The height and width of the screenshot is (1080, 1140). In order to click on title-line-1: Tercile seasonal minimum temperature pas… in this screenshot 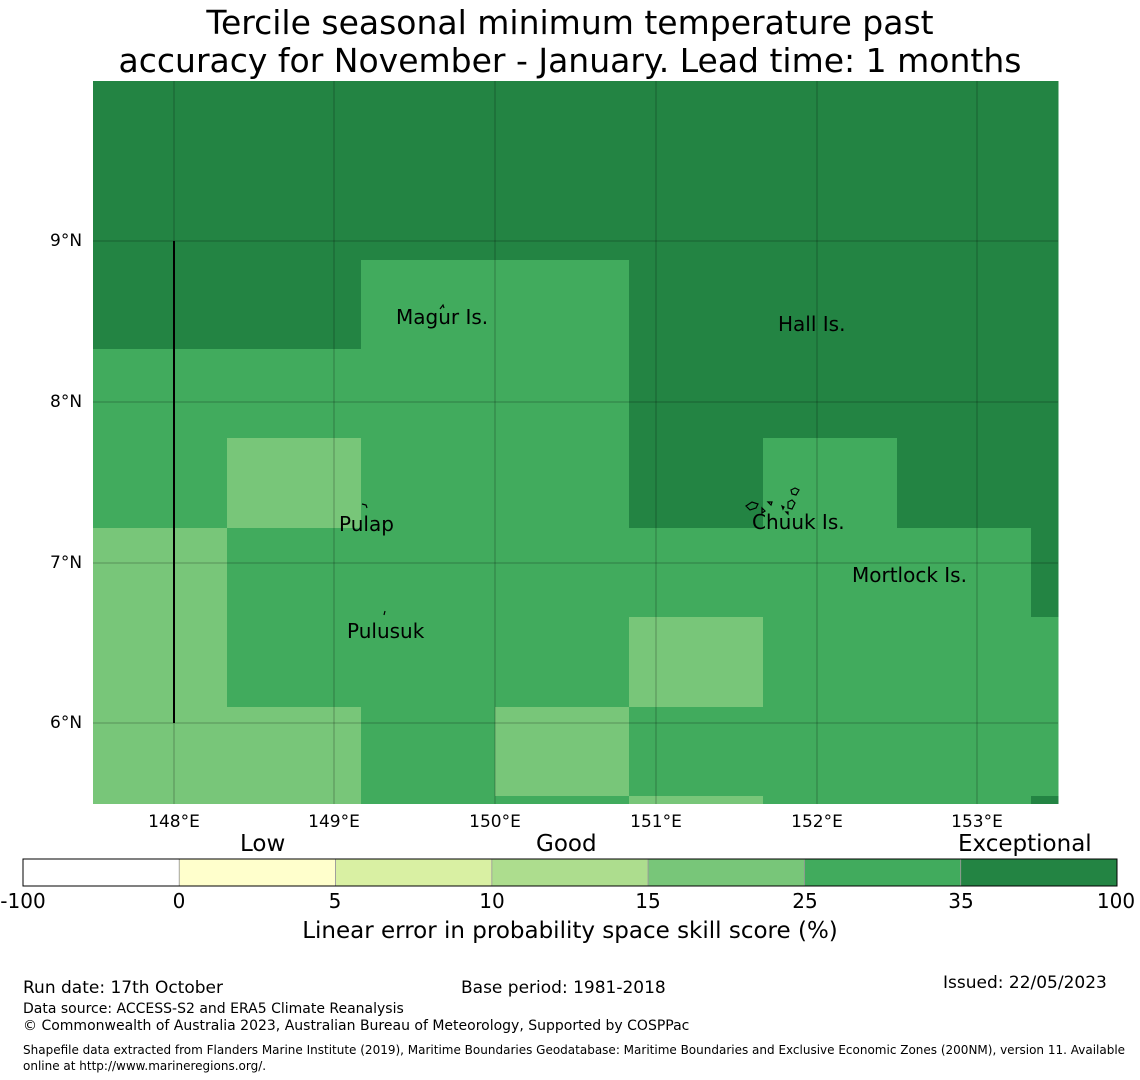, I will do `click(570, 22)`.